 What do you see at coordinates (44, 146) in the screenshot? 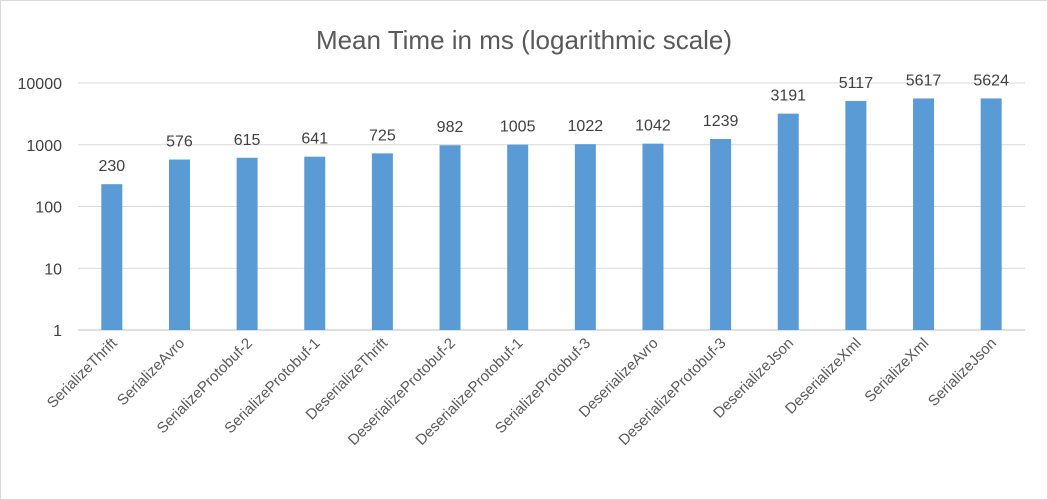
I see `y-tick-label: 1000` at bounding box center [44, 146].